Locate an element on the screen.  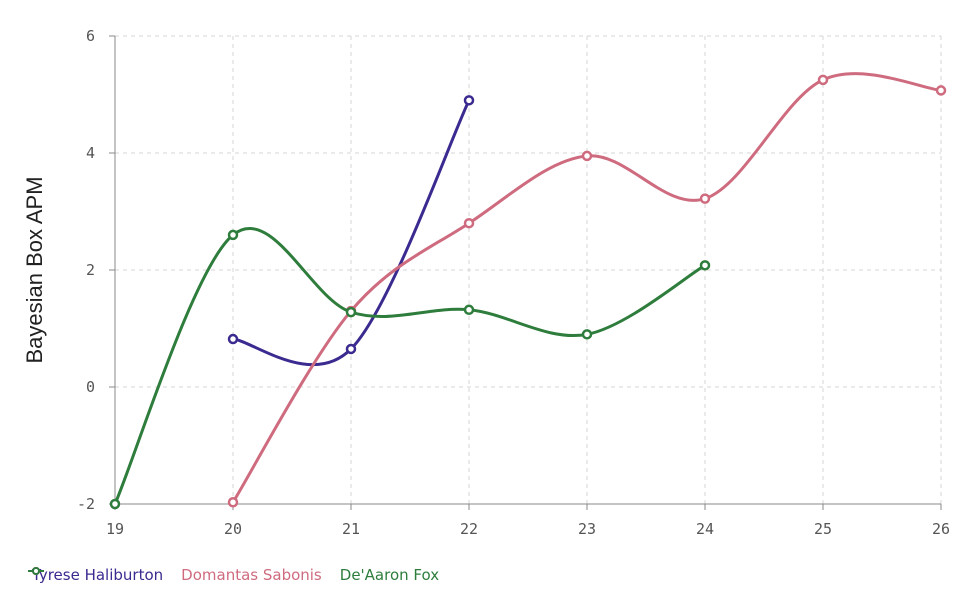
y-axis-label: Bayesian Box APM is located at coordinates (34, 269).